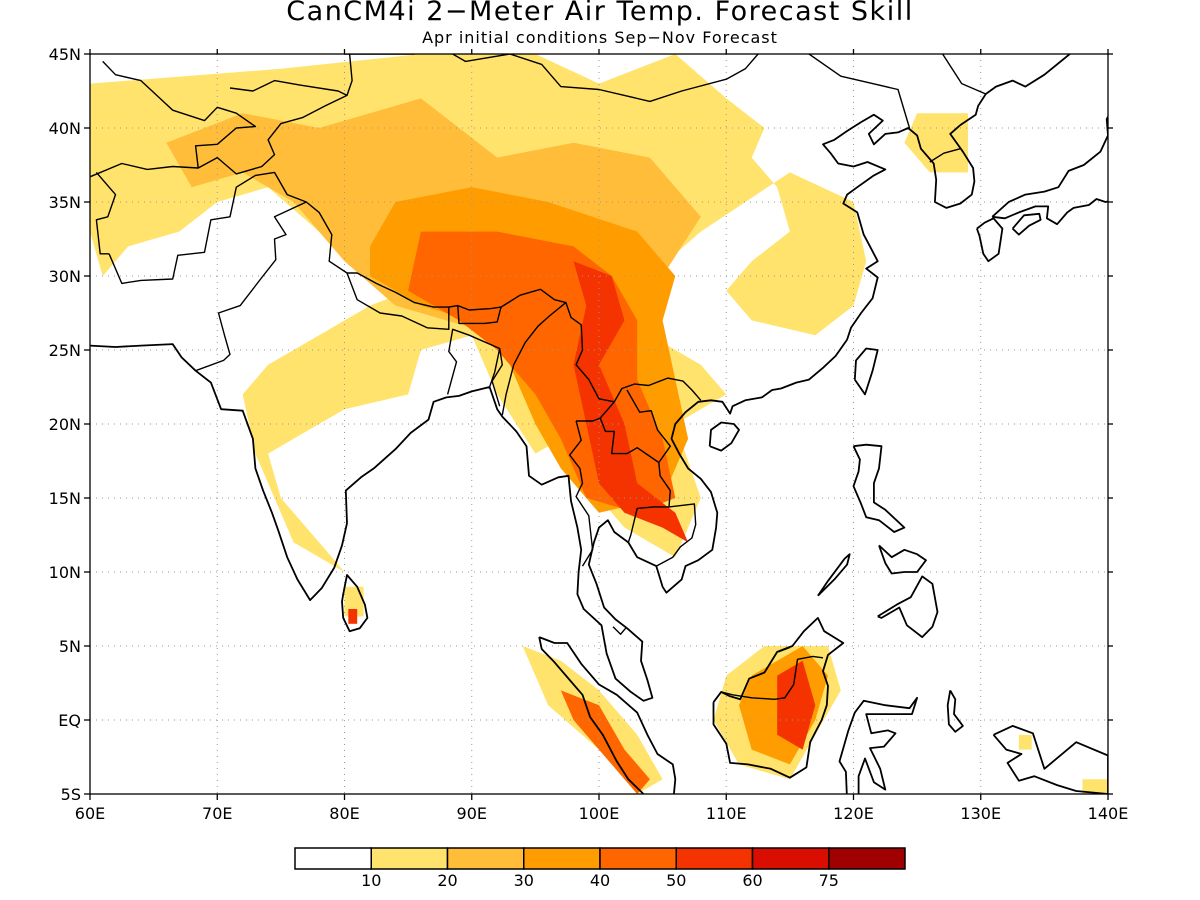 The image size is (1200, 900). Describe the element at coordinates (65, 54) in the screenshot. I see `lat-tick-label: 45N` at that location.